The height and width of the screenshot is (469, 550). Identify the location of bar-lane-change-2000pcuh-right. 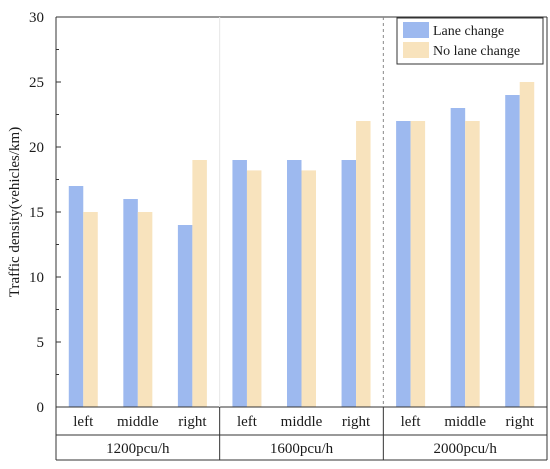
(512, 251).